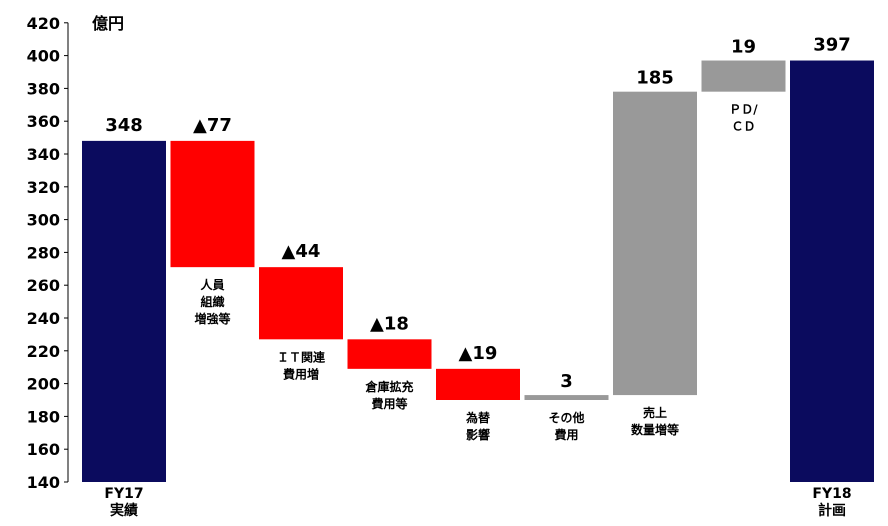 The height and width of the screenshot is (526, 888). I want to click on bar-annotation: 増強等, so click(212, 318).